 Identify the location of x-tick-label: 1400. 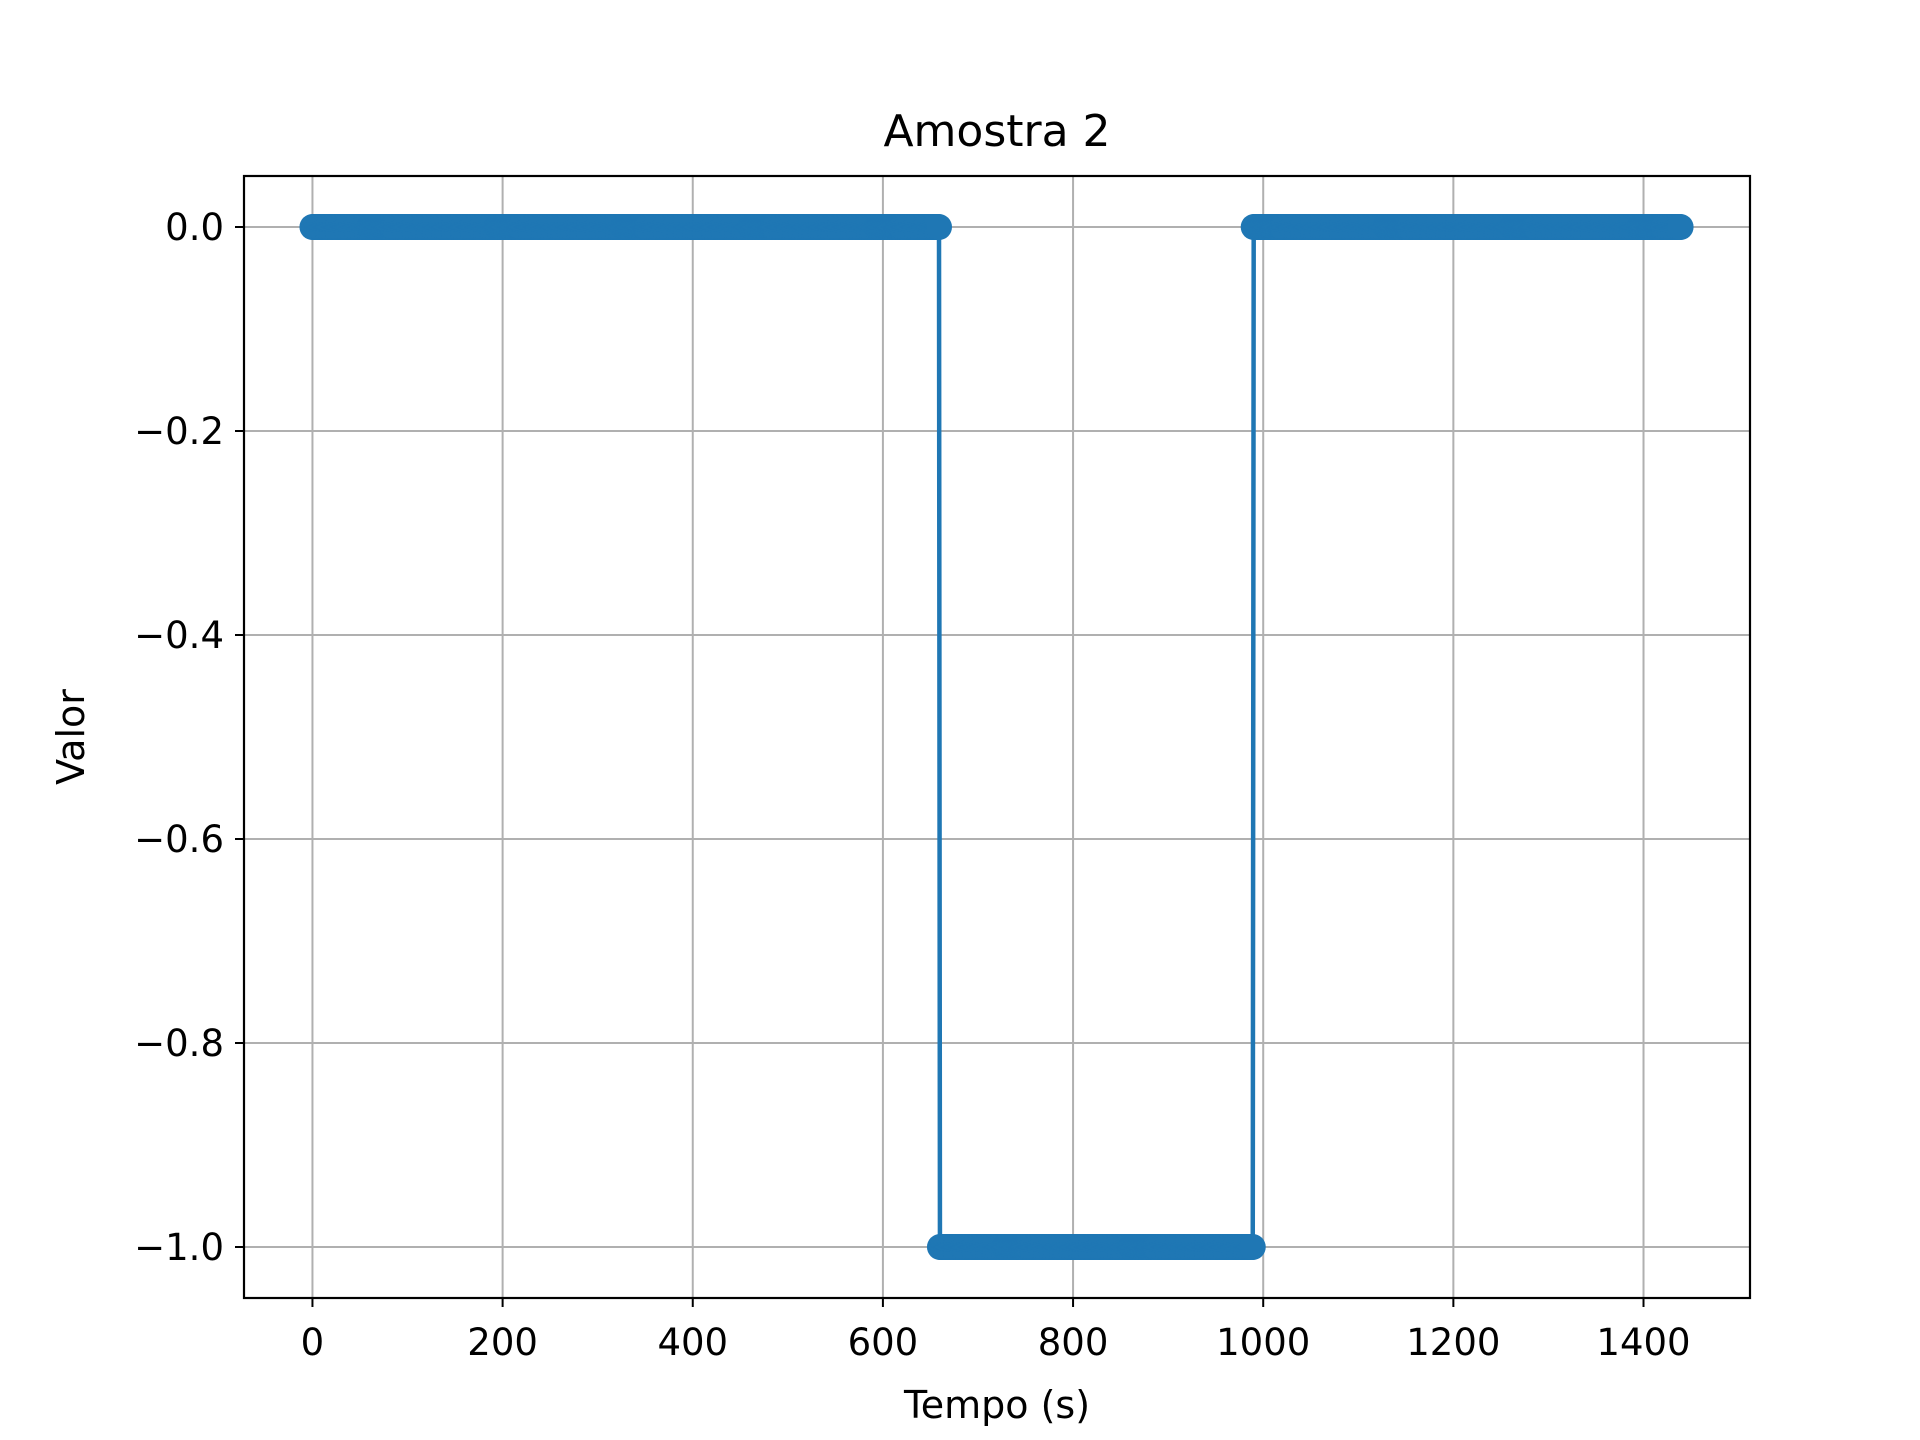
(1643, 1342).